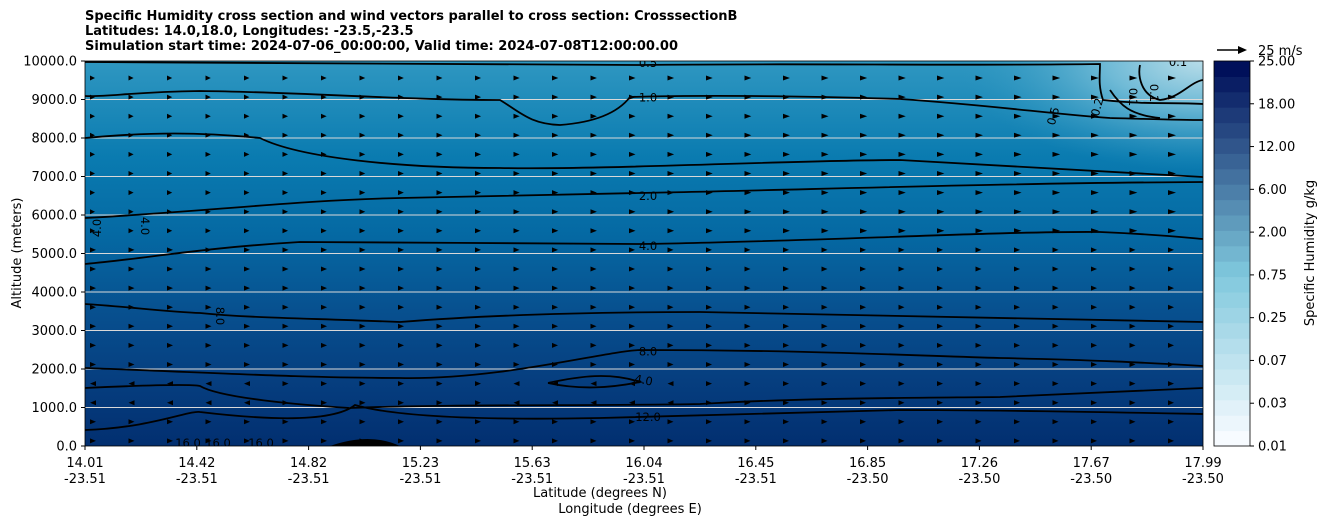 This screenshot has height=526, width=1326. I want to click on contour-0.1, so click(1170, 82).